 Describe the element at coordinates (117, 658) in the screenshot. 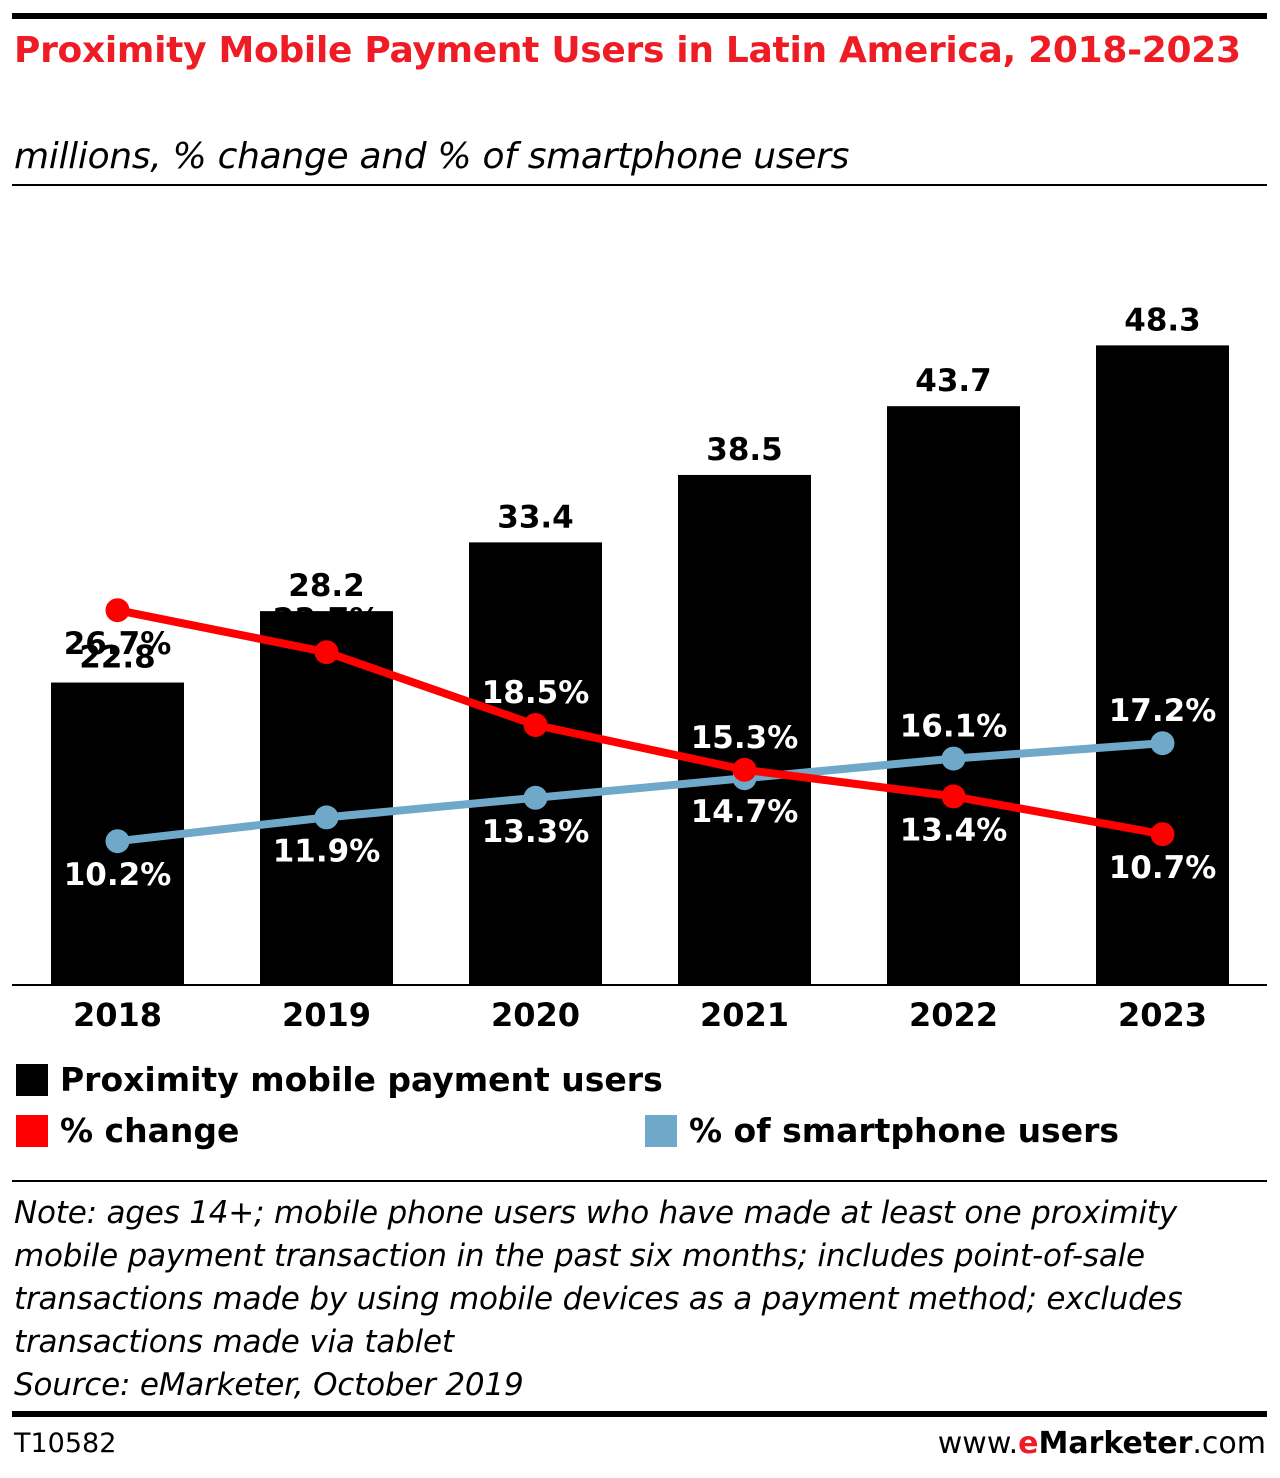

I see `bar-value-label: 22.8` at that location.